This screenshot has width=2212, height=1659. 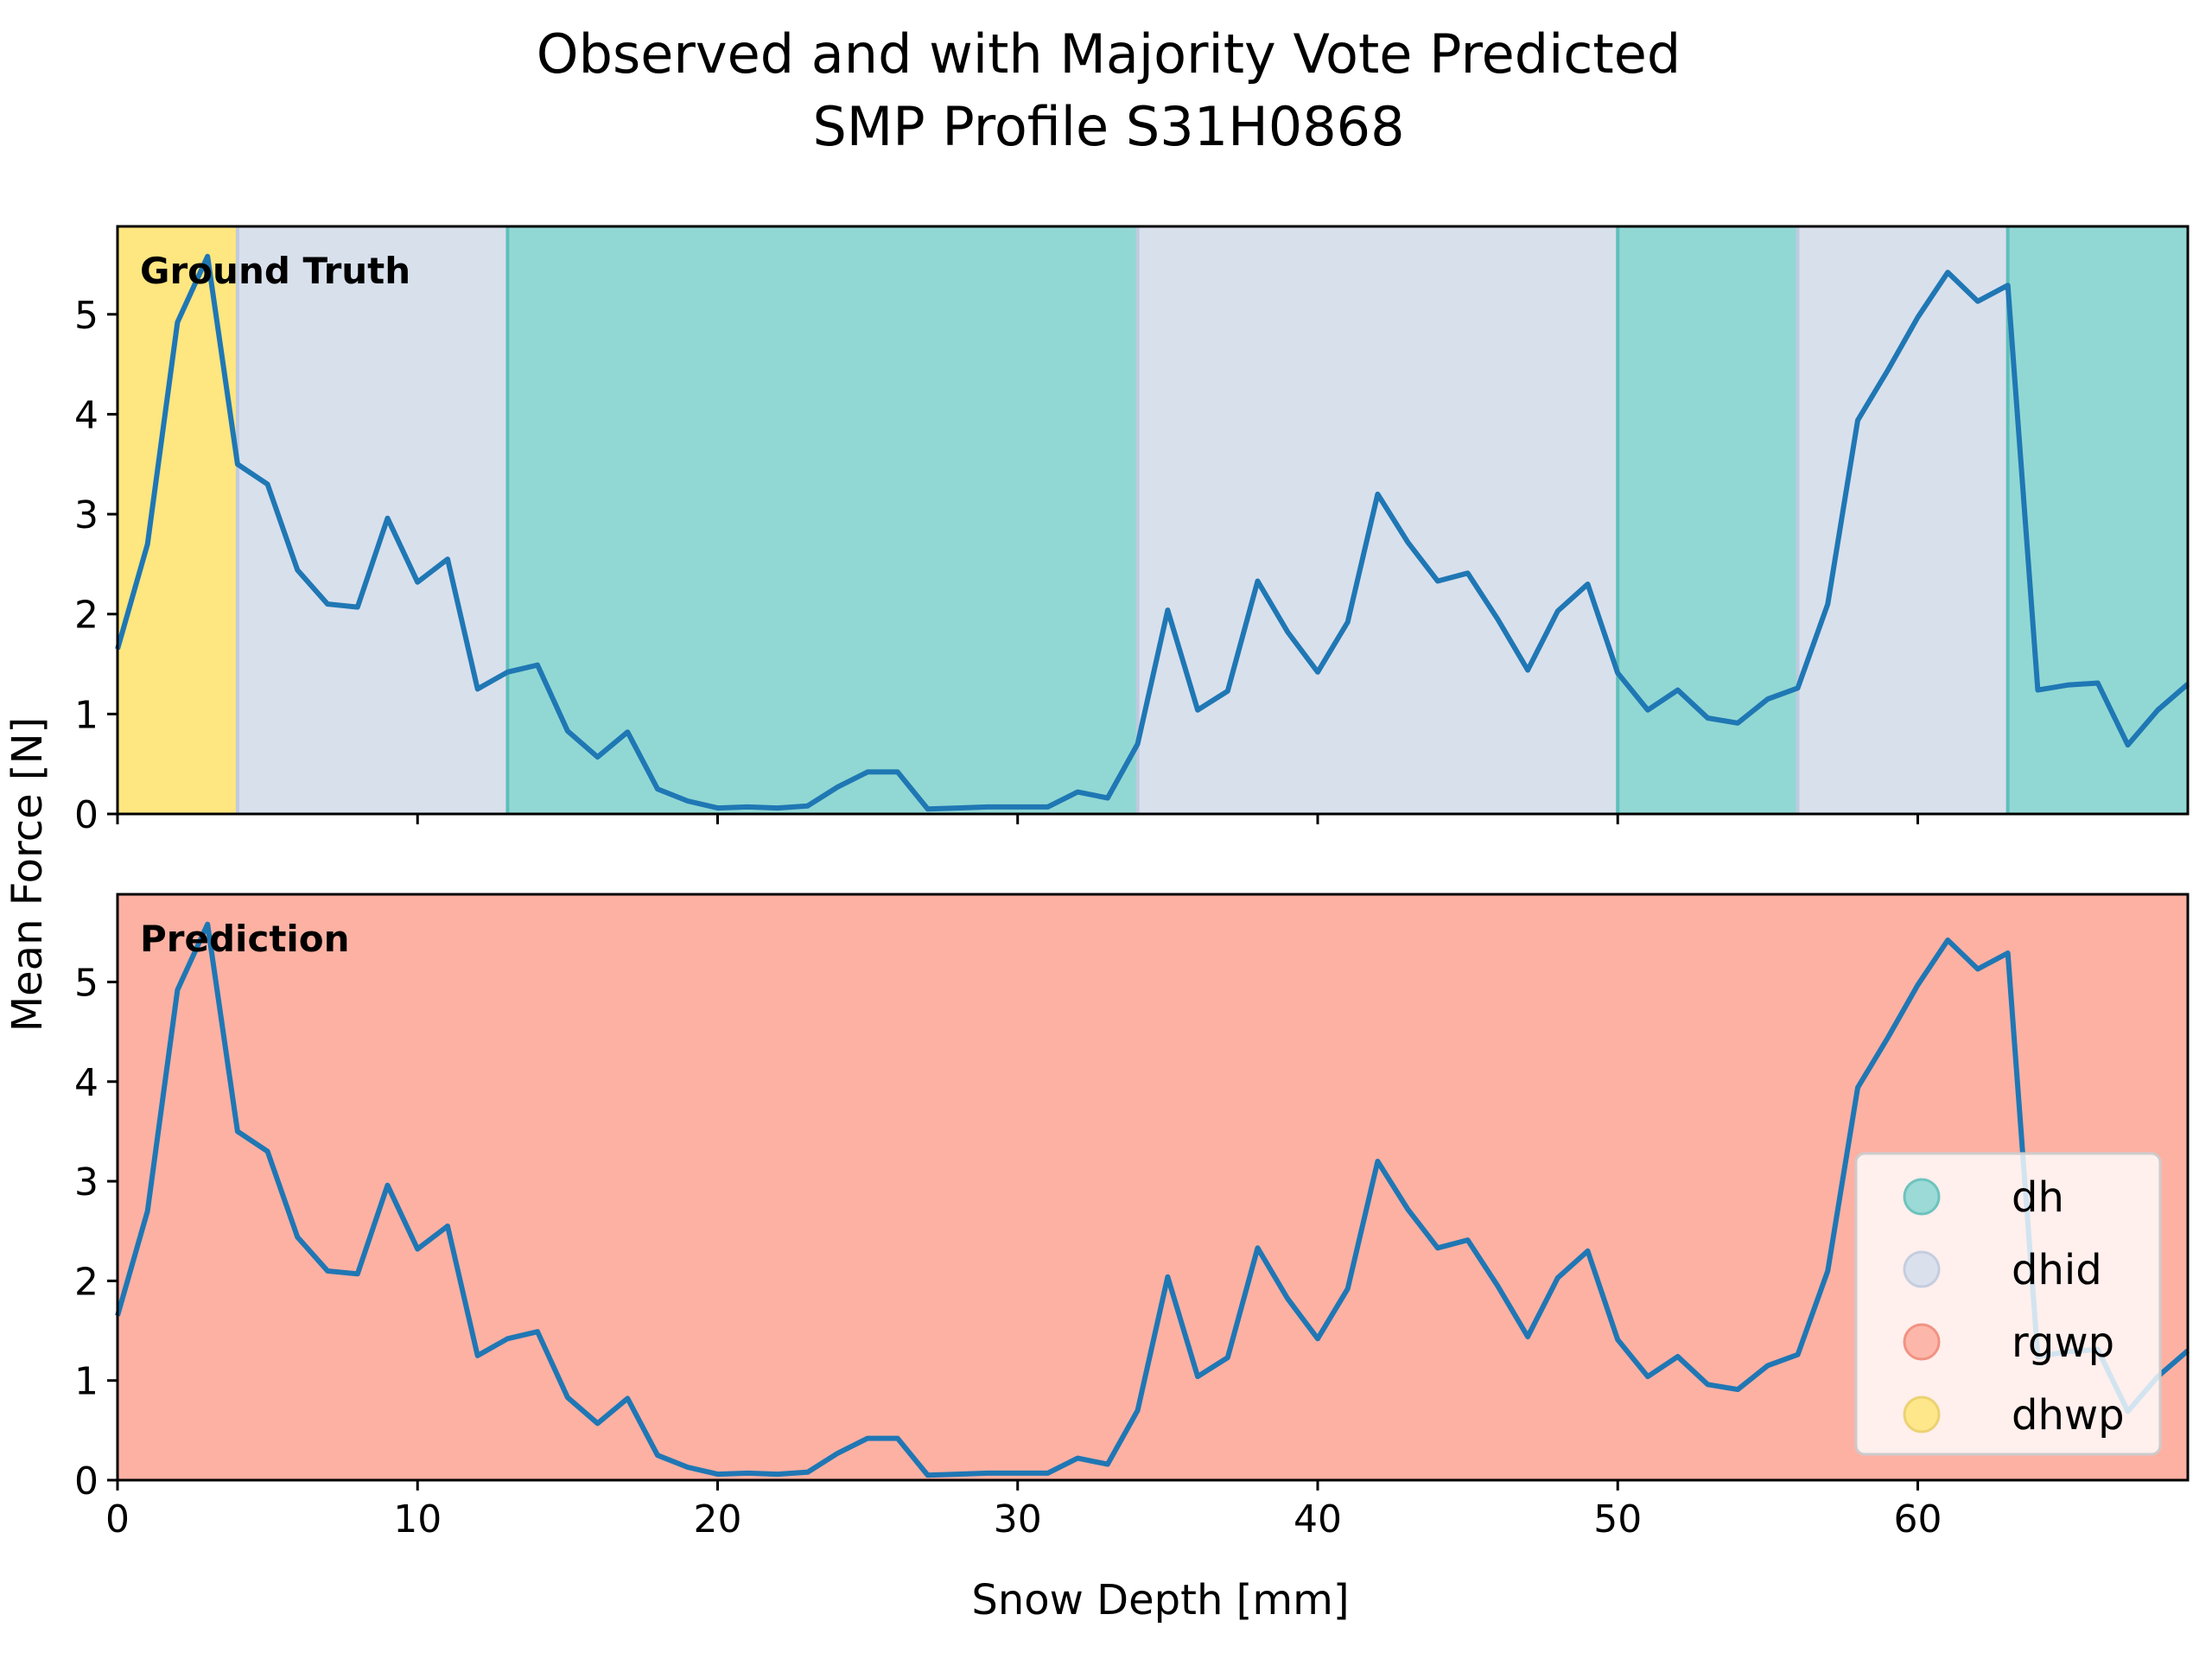 What do you see at coordinates (1617, 1519) in the screenshot?
I see `x-tick-label: 50` at bounding box center [1617, 1519].